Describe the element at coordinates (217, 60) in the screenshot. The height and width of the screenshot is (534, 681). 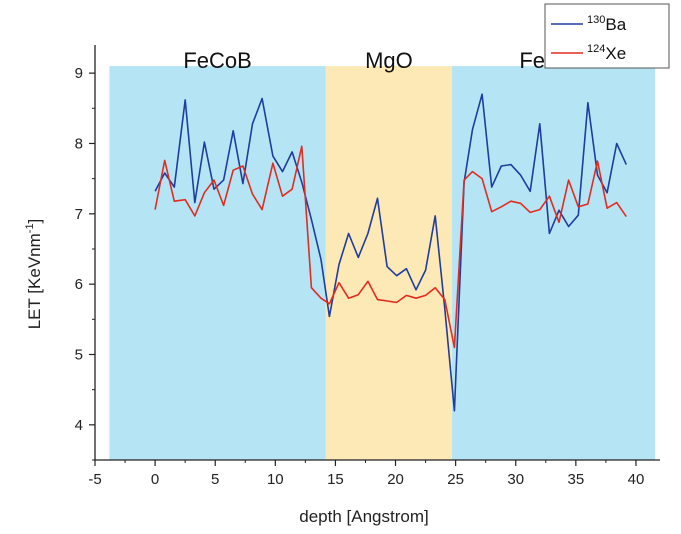
I see `region-label-0: FeCoB` at that location.